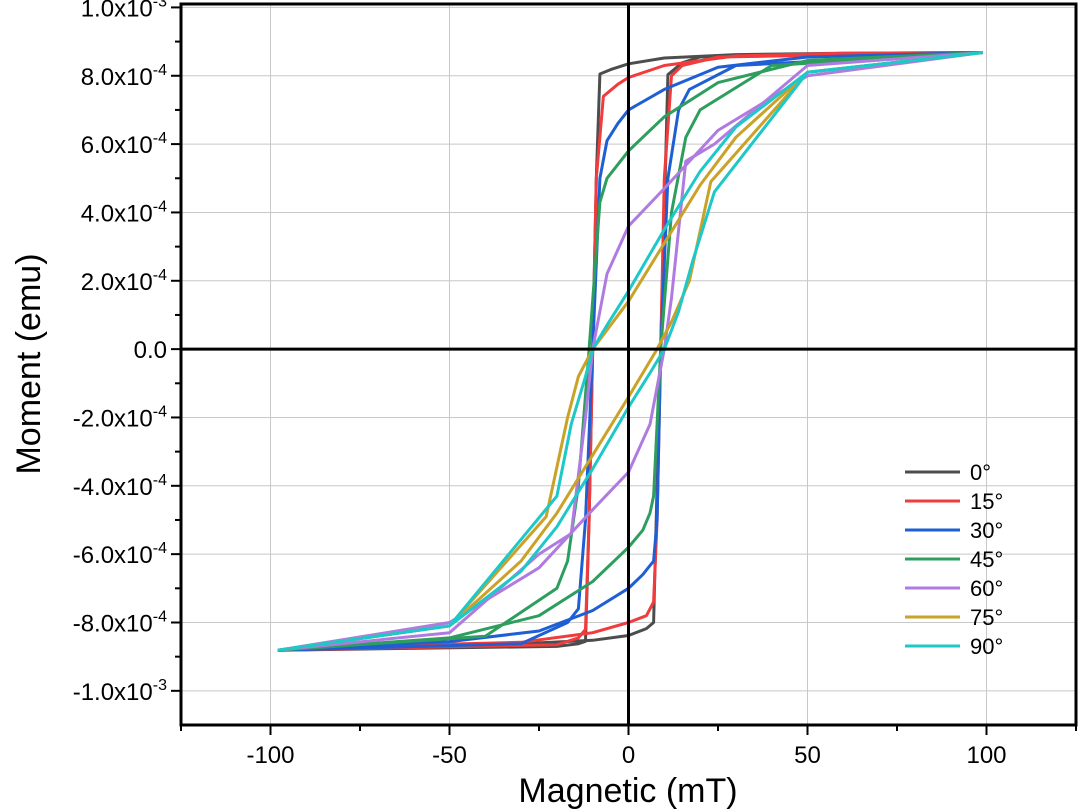 This screenshot has width=1080, height=812. I want to click on y-tick-label: 0.0, so click(150, 350).